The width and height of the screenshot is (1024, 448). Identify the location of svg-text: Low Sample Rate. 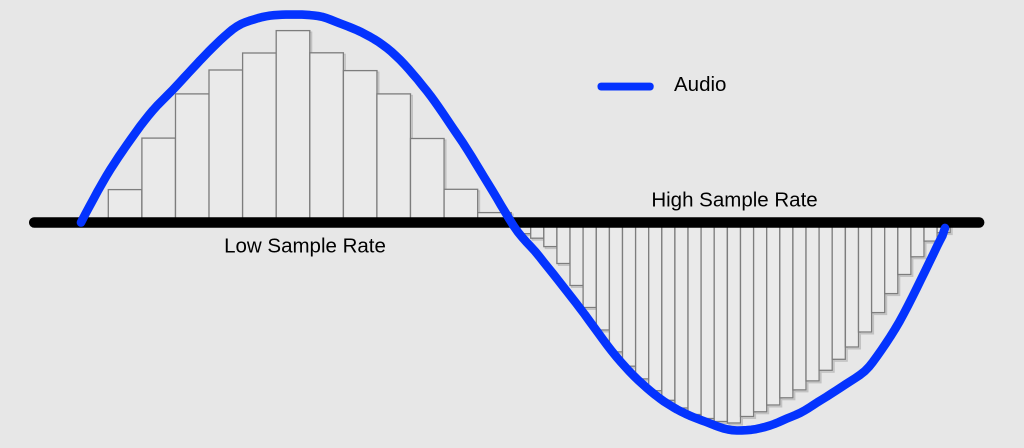
(305, 246).